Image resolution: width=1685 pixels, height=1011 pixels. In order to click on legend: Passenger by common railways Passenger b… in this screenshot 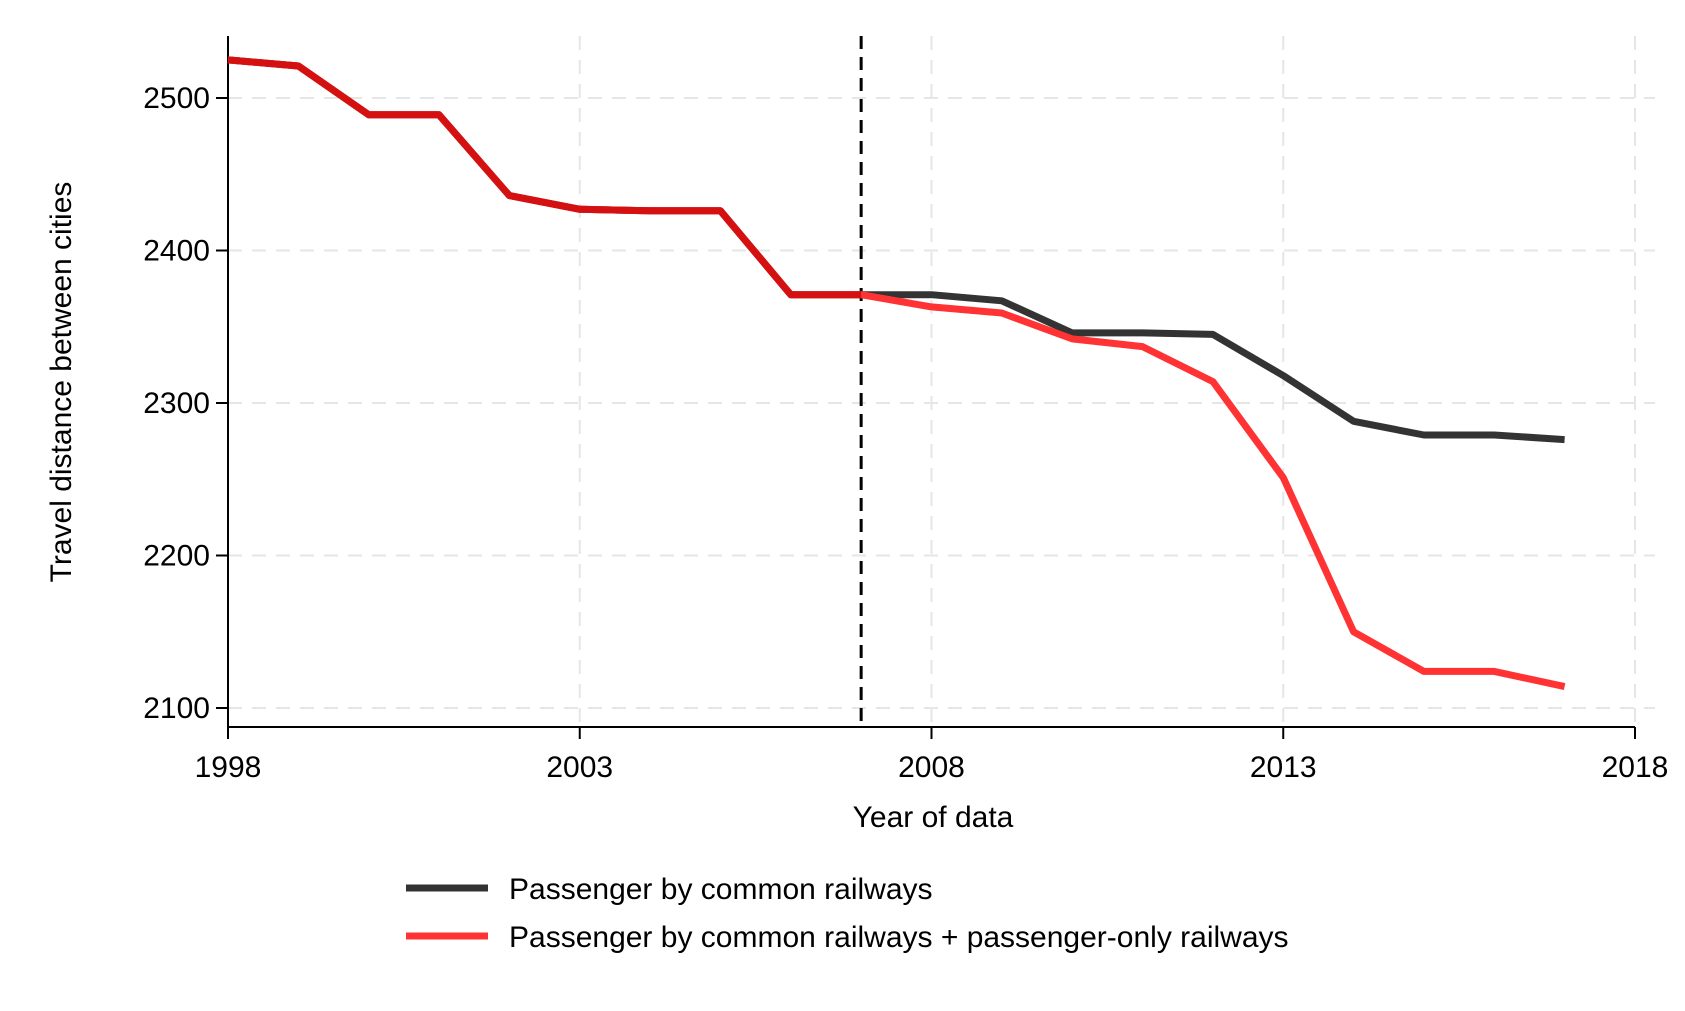, I will do `click(847, 913)`.